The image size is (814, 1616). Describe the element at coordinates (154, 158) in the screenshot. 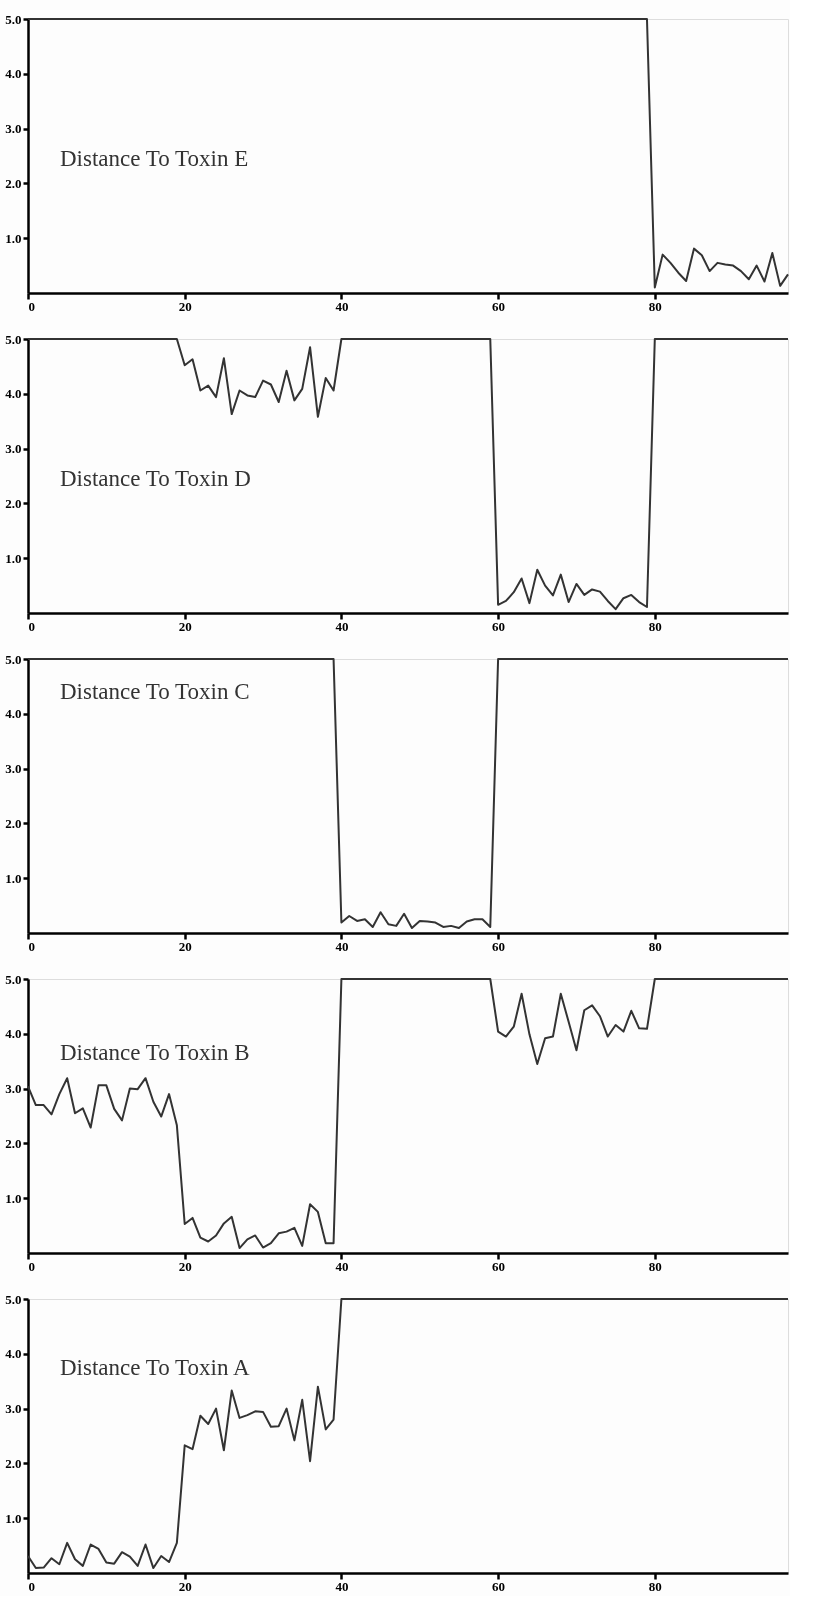

I see `text: Distance To Toxin E` at that location.